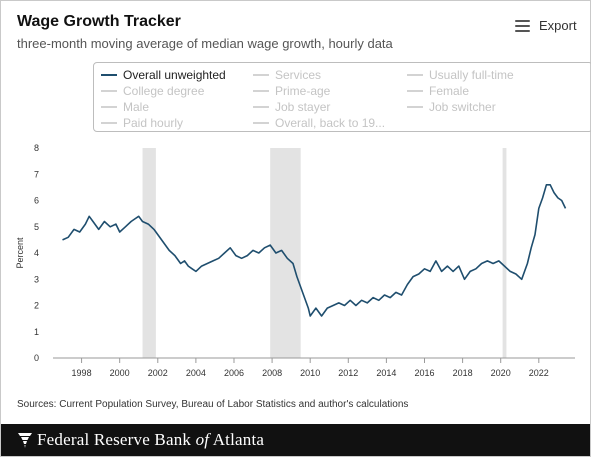 This screenshot has height=457, width=591. I want to click on legend-label: Overall unweighted, so click(174, 75).